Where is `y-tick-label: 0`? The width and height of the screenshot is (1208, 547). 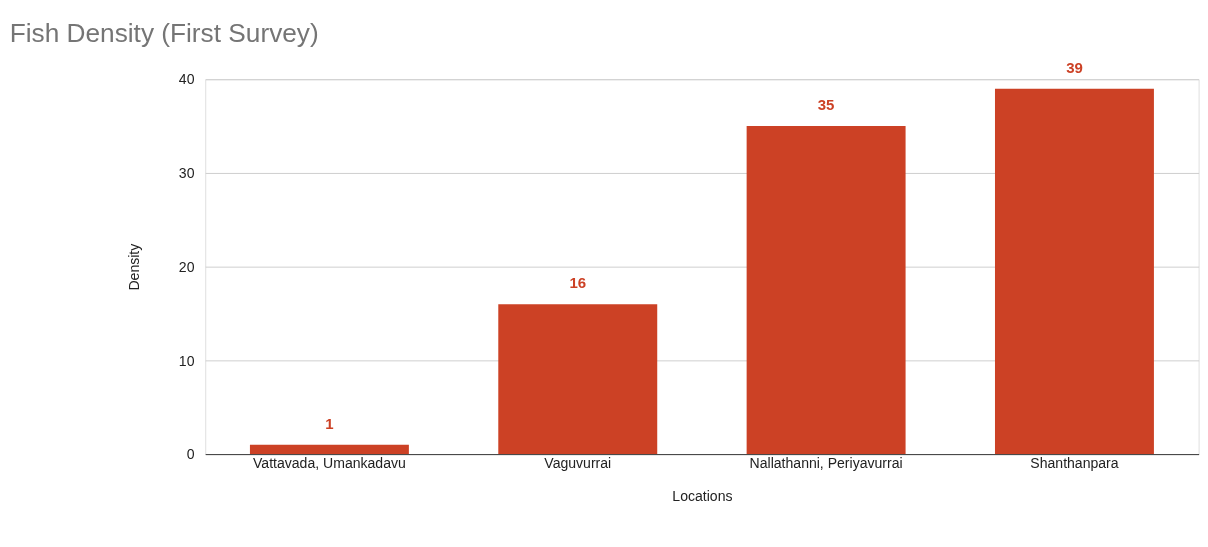 y-tick-label: 0 is located at coordinates (190, 454).